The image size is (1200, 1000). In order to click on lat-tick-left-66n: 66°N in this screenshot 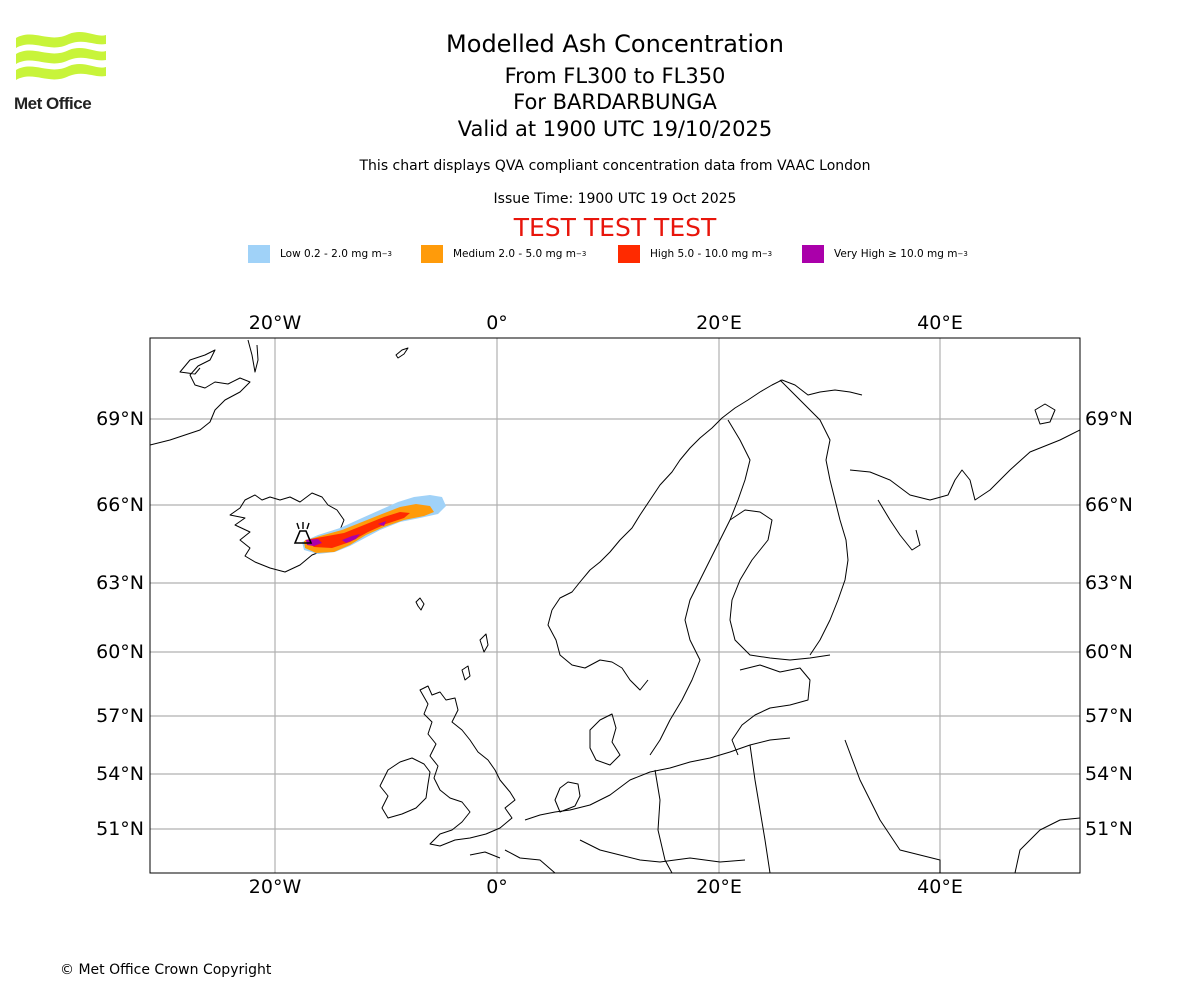, I will do `click(120, 505)`.